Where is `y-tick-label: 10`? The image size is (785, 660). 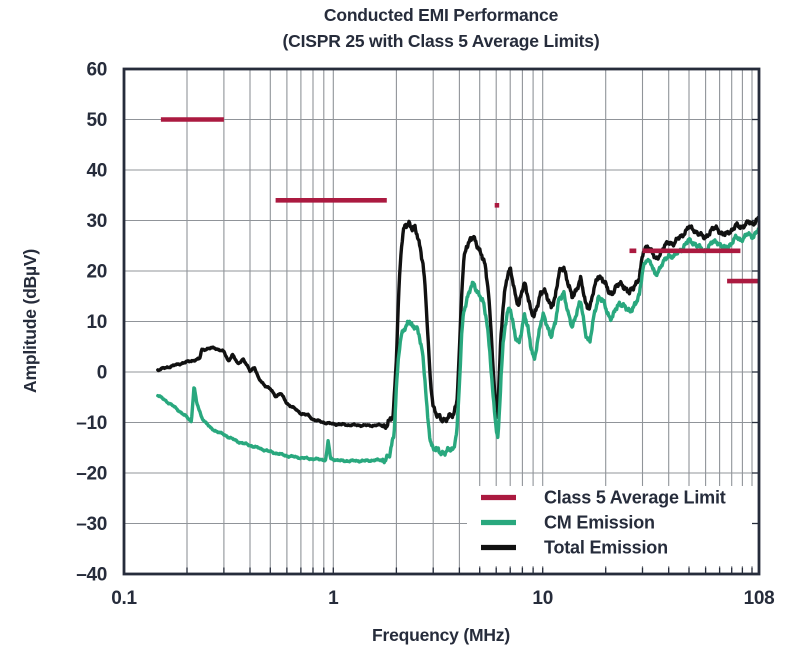 y-tick-label: 10 is located at coordinates (96, 322).